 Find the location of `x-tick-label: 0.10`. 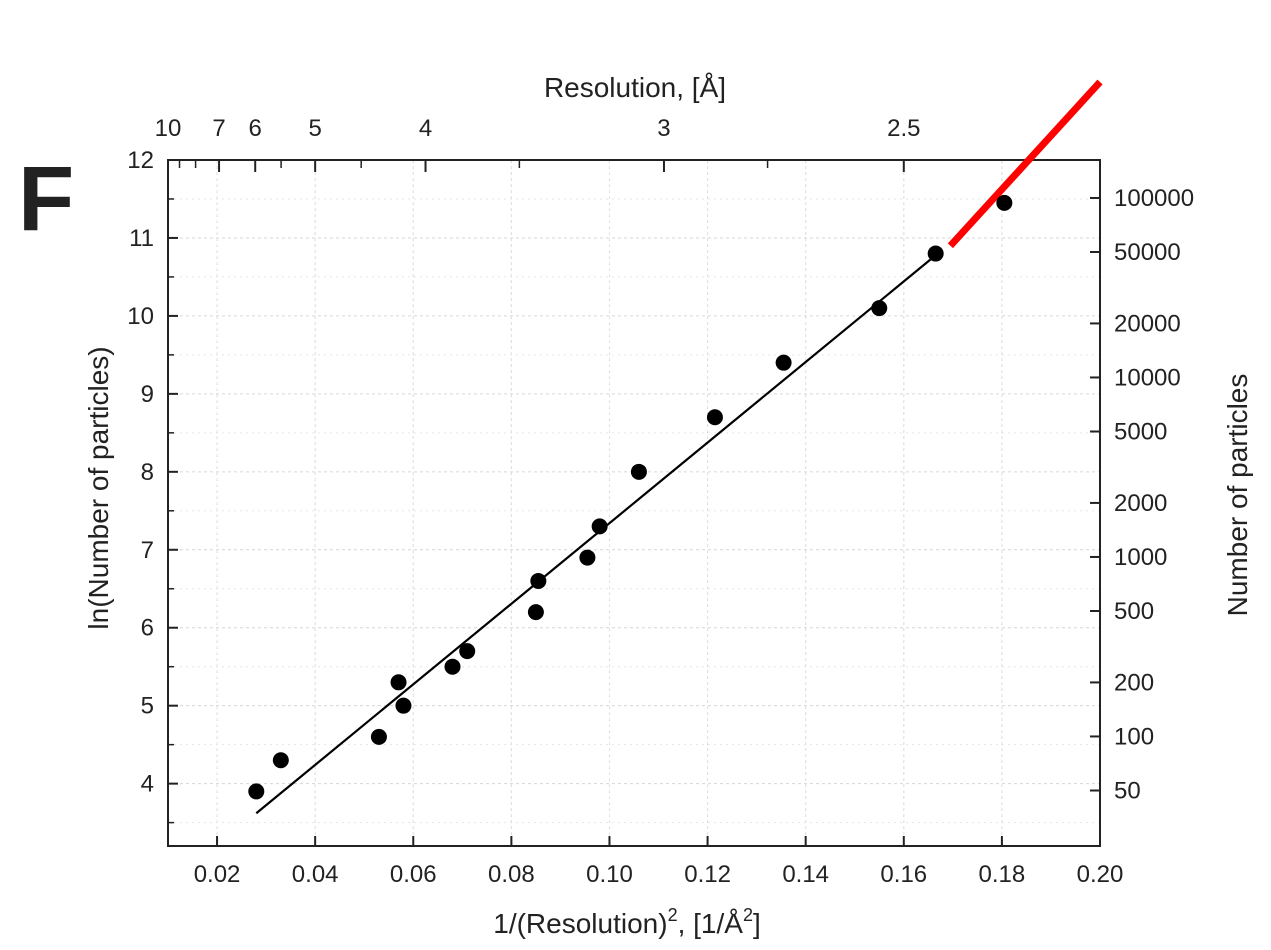

x-tick-label: 0.10 is located at coordinates (609, 874).